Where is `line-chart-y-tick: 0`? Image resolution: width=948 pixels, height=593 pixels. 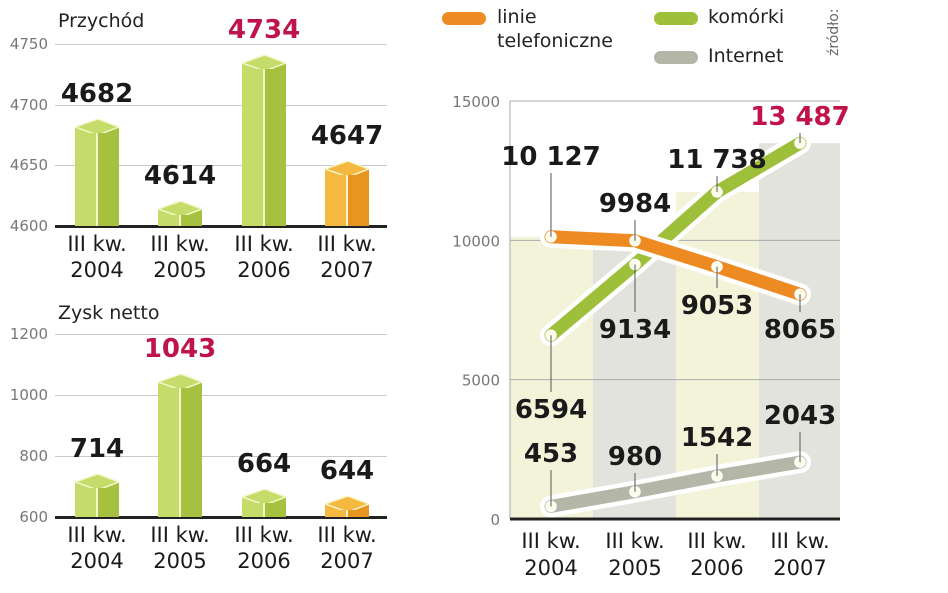
line-chart-y-tick: 0 is located at coordinates (495, 520).